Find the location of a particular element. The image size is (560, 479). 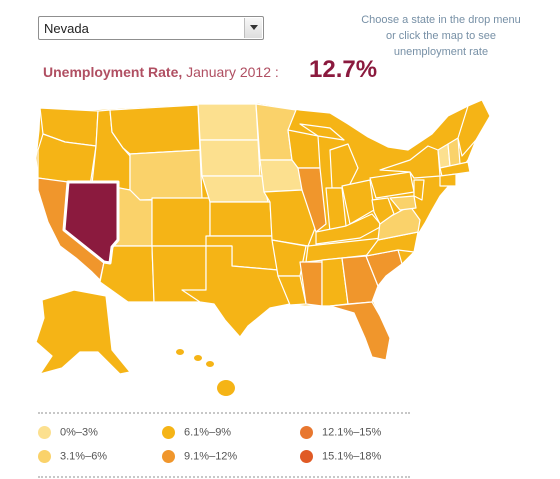

legend-item: 12.1%–15% is located at coordinates (340, 432).